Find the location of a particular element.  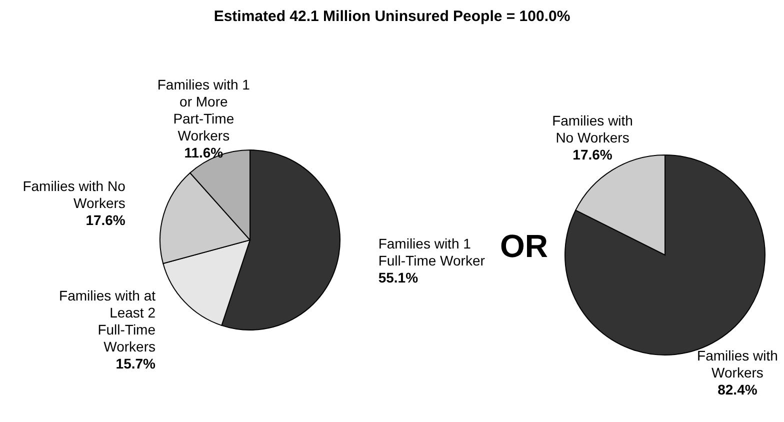

slice-label: Families with at Least 2 Full-Time Workers is located at coordinates (107, 320).